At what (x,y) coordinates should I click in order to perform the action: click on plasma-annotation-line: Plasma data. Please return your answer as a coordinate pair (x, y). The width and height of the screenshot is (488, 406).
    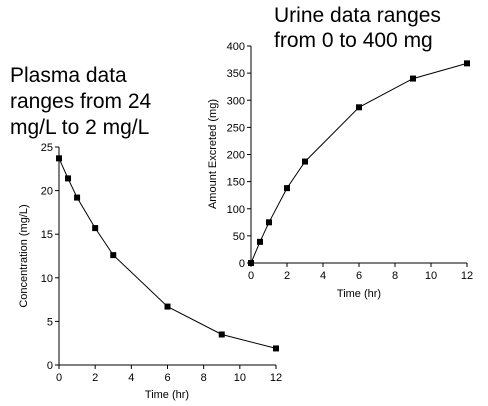
    Looking at the image, I should click on (68, 75).